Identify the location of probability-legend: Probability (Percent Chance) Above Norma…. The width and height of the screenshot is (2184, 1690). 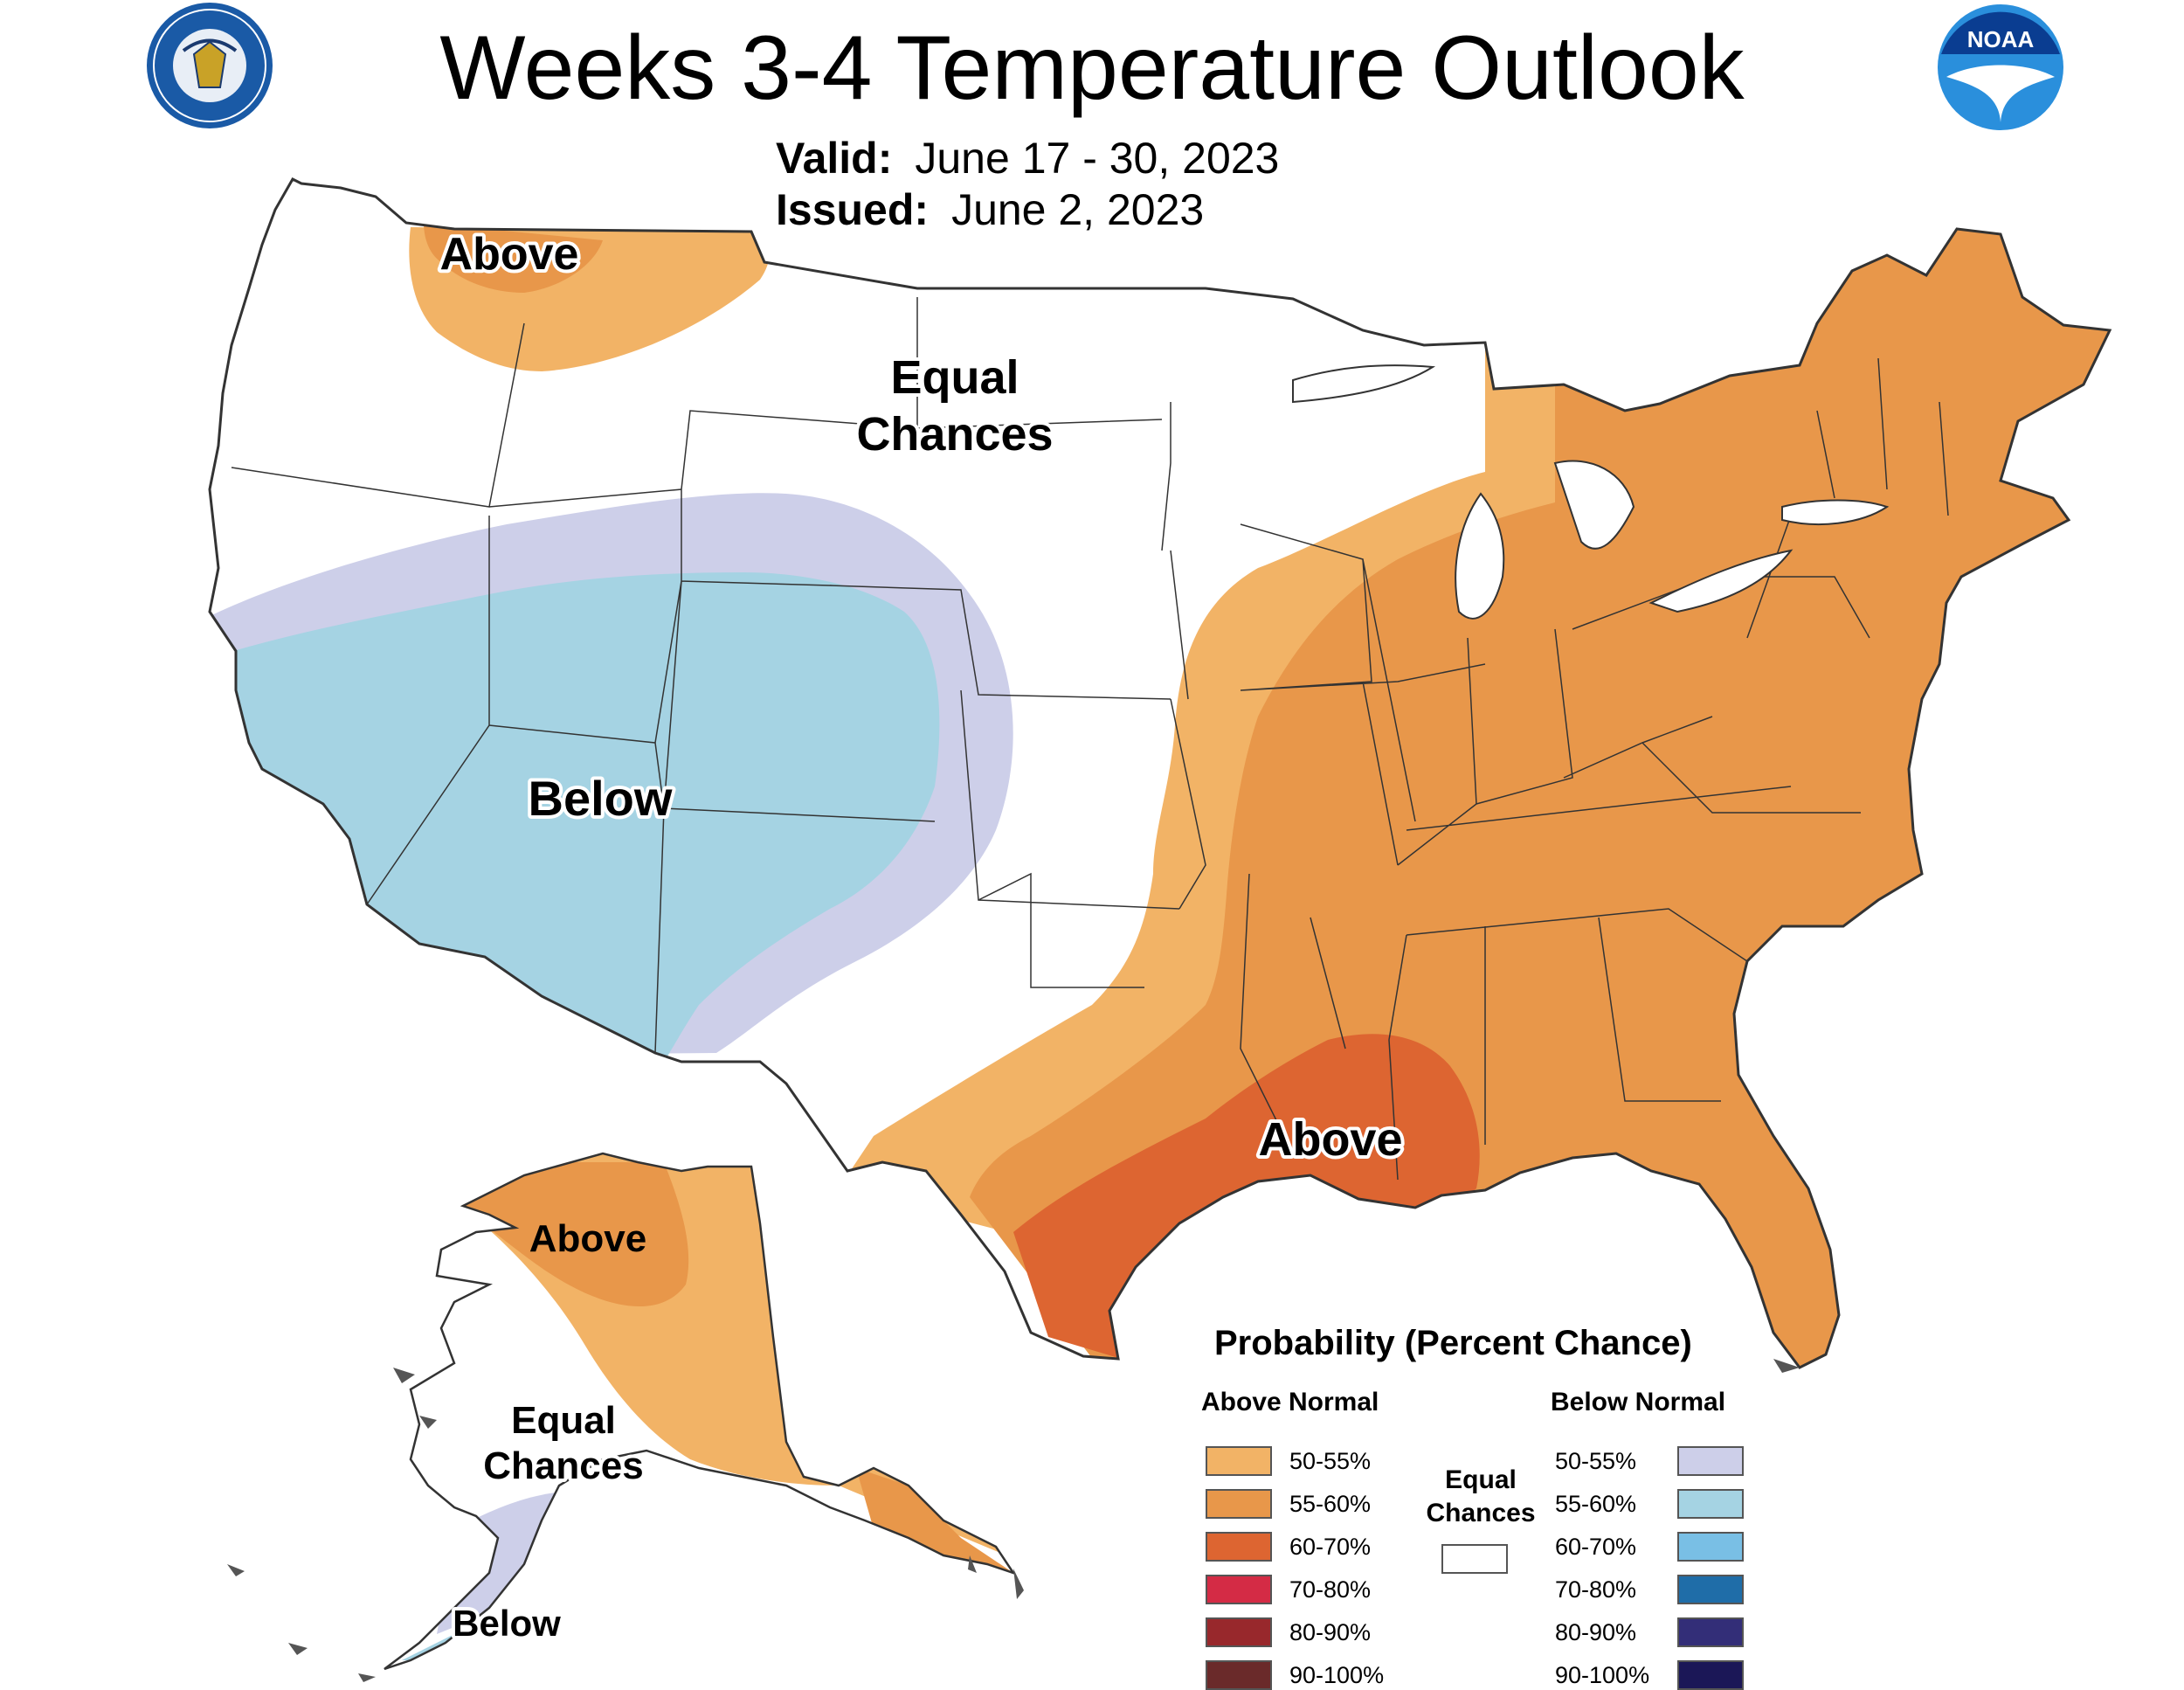
(1476, 1503).